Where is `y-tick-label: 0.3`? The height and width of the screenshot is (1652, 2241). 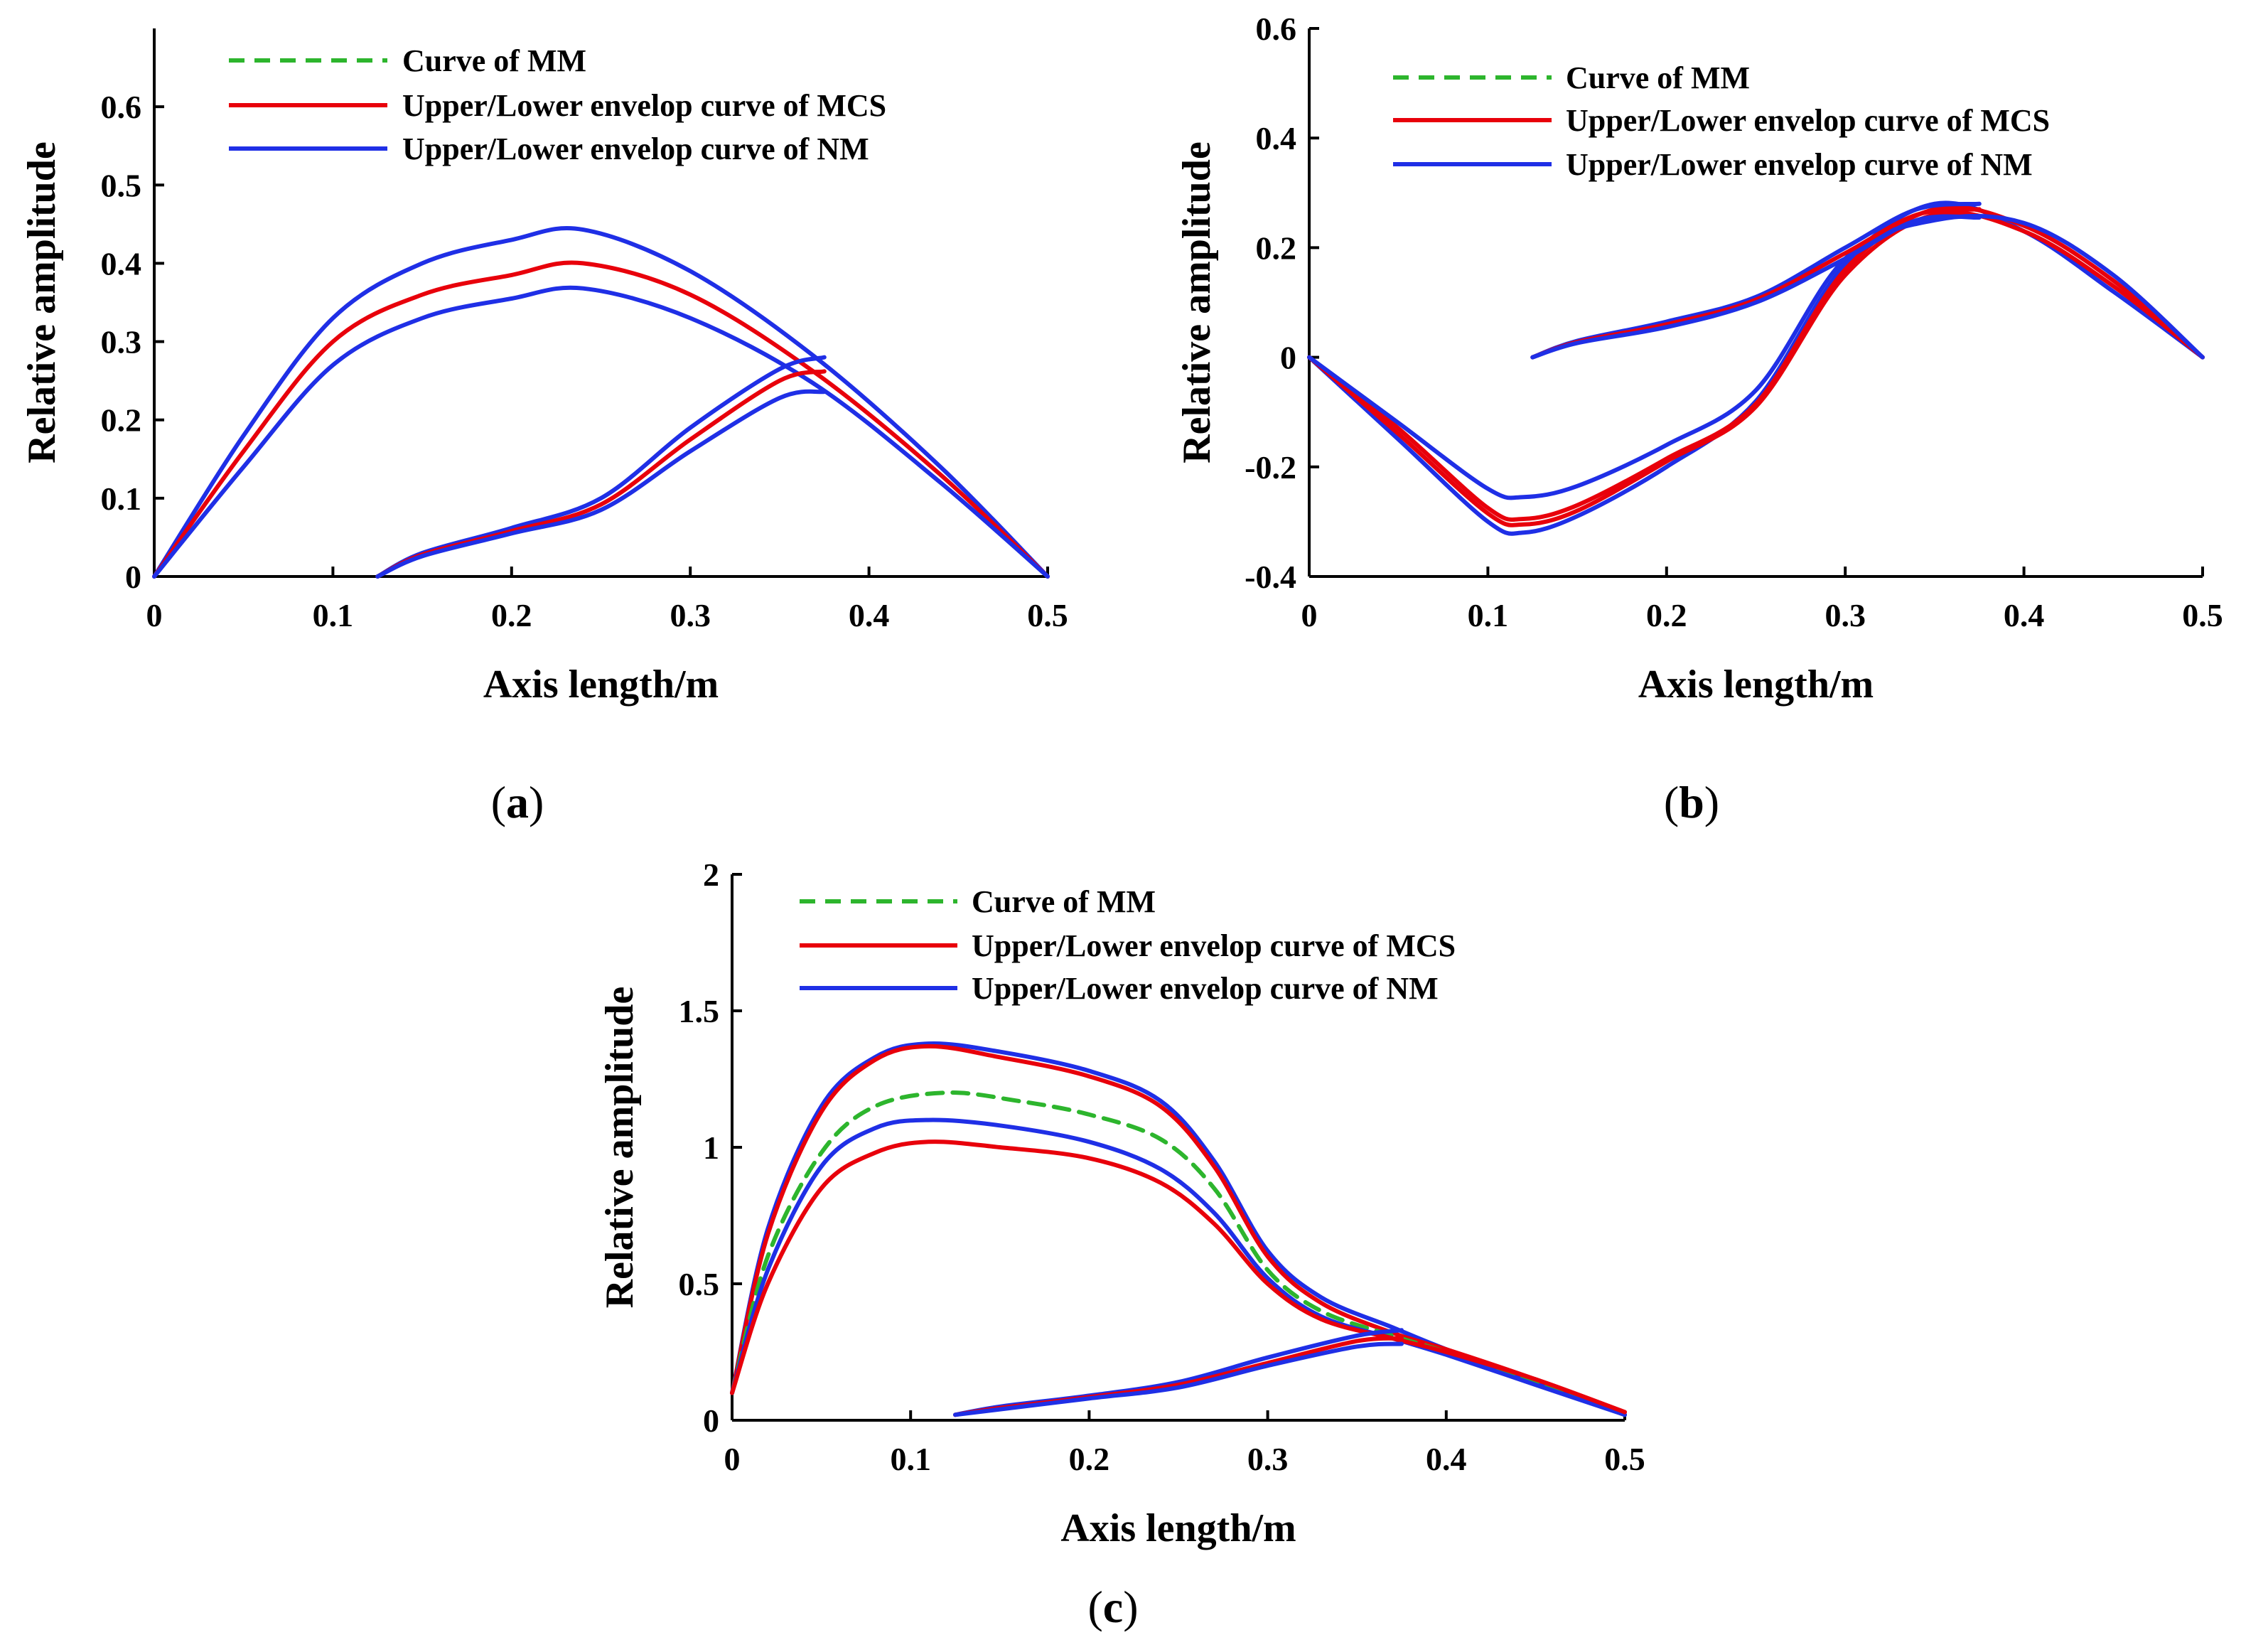 y-tick-label: 0.3 is located at coordinates (122, 342).